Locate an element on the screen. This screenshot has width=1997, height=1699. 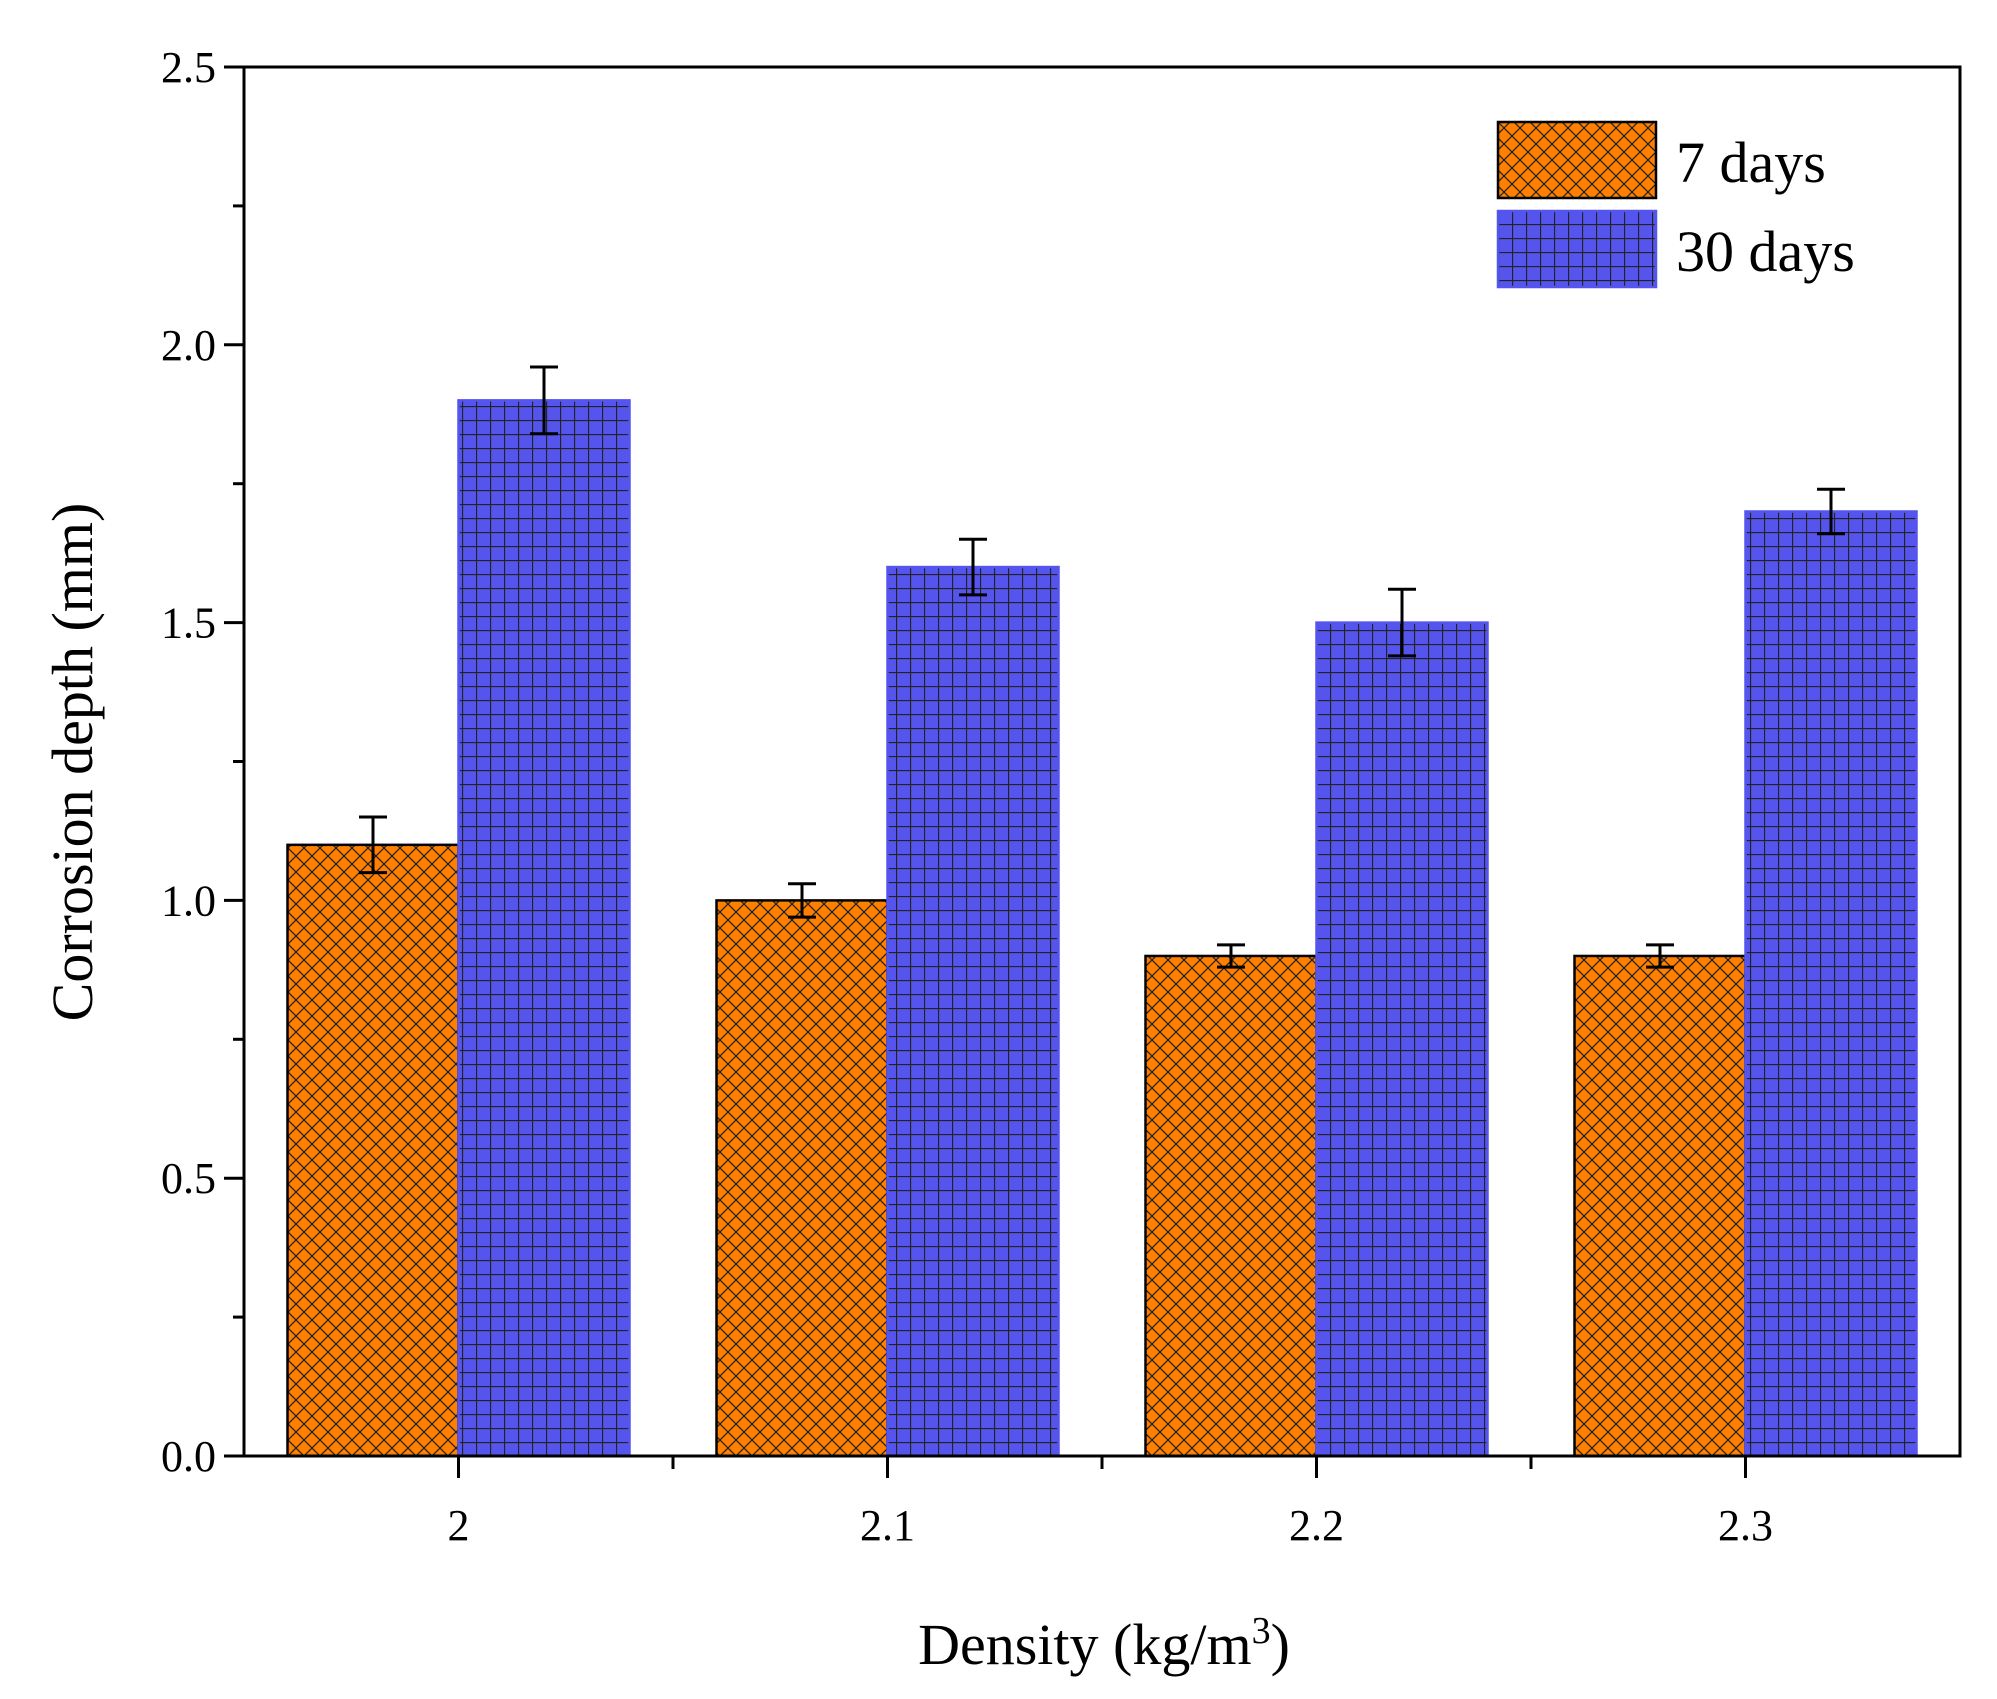
x-axis: 2 2.1 2.2 2.3 is located at coordinates (1110, 1503).